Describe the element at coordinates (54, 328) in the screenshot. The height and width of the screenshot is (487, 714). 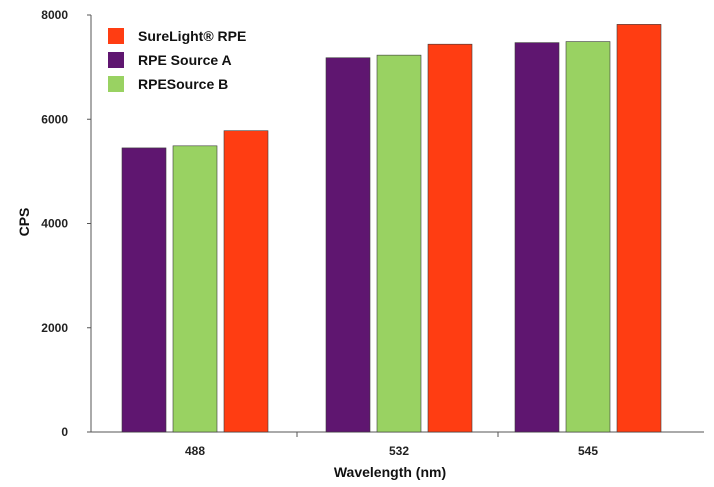
I see `y-tick-label: 2000` at that location.